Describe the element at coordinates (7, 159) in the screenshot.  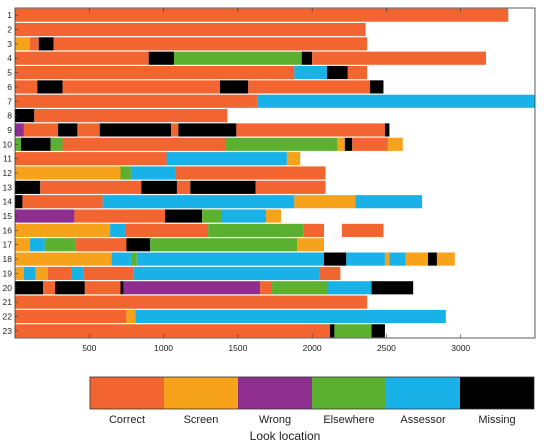
I see `y-tick-label-11: 11` at that location.